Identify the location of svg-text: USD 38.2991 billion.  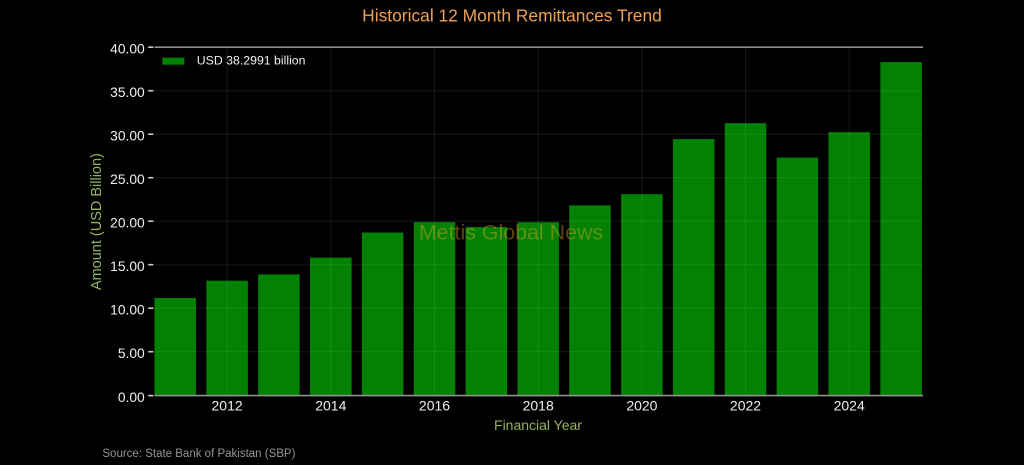
(251, 61).